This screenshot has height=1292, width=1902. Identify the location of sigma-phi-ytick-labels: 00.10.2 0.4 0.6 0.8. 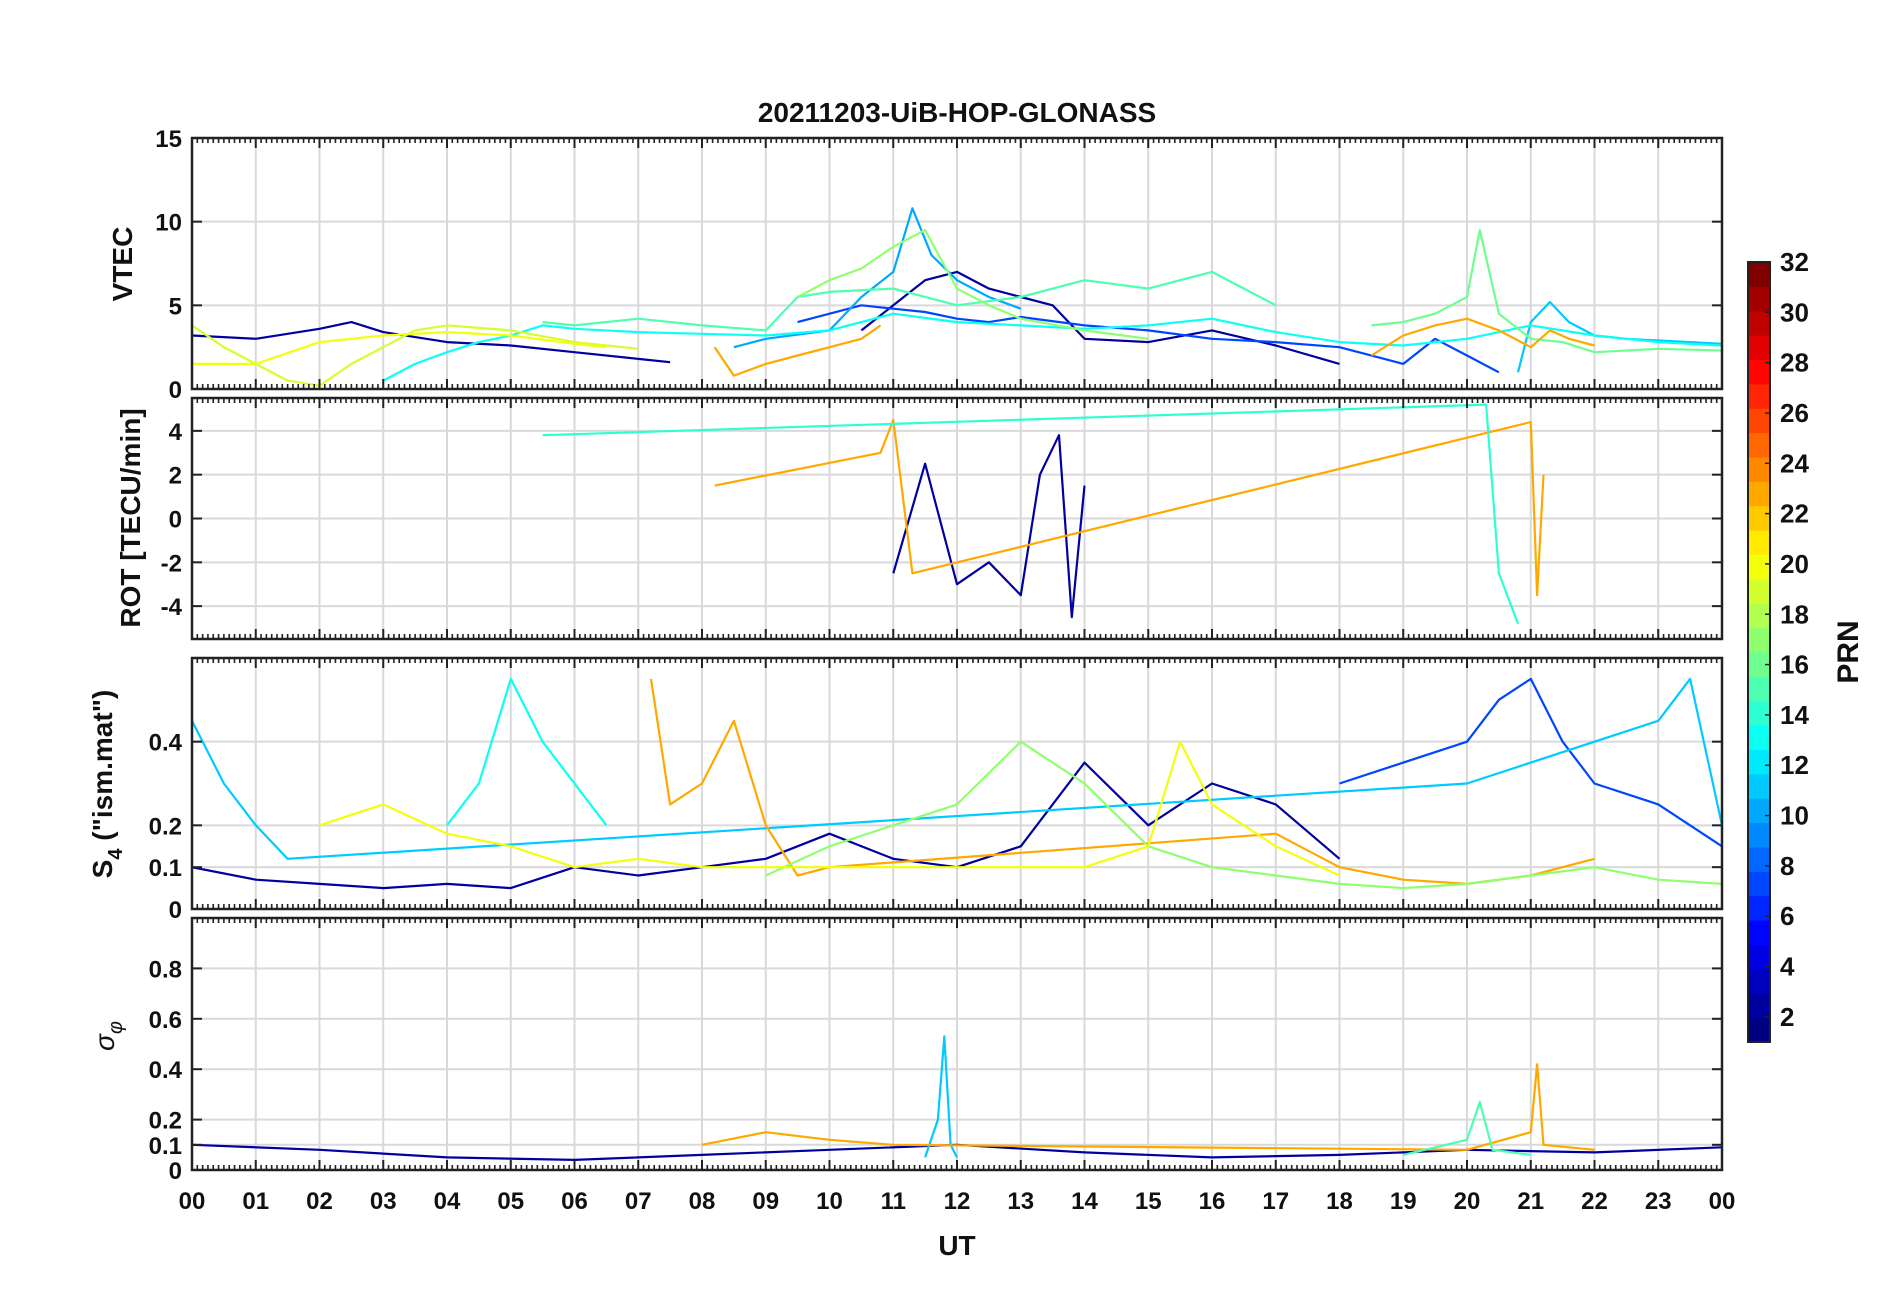
(166, 1070).